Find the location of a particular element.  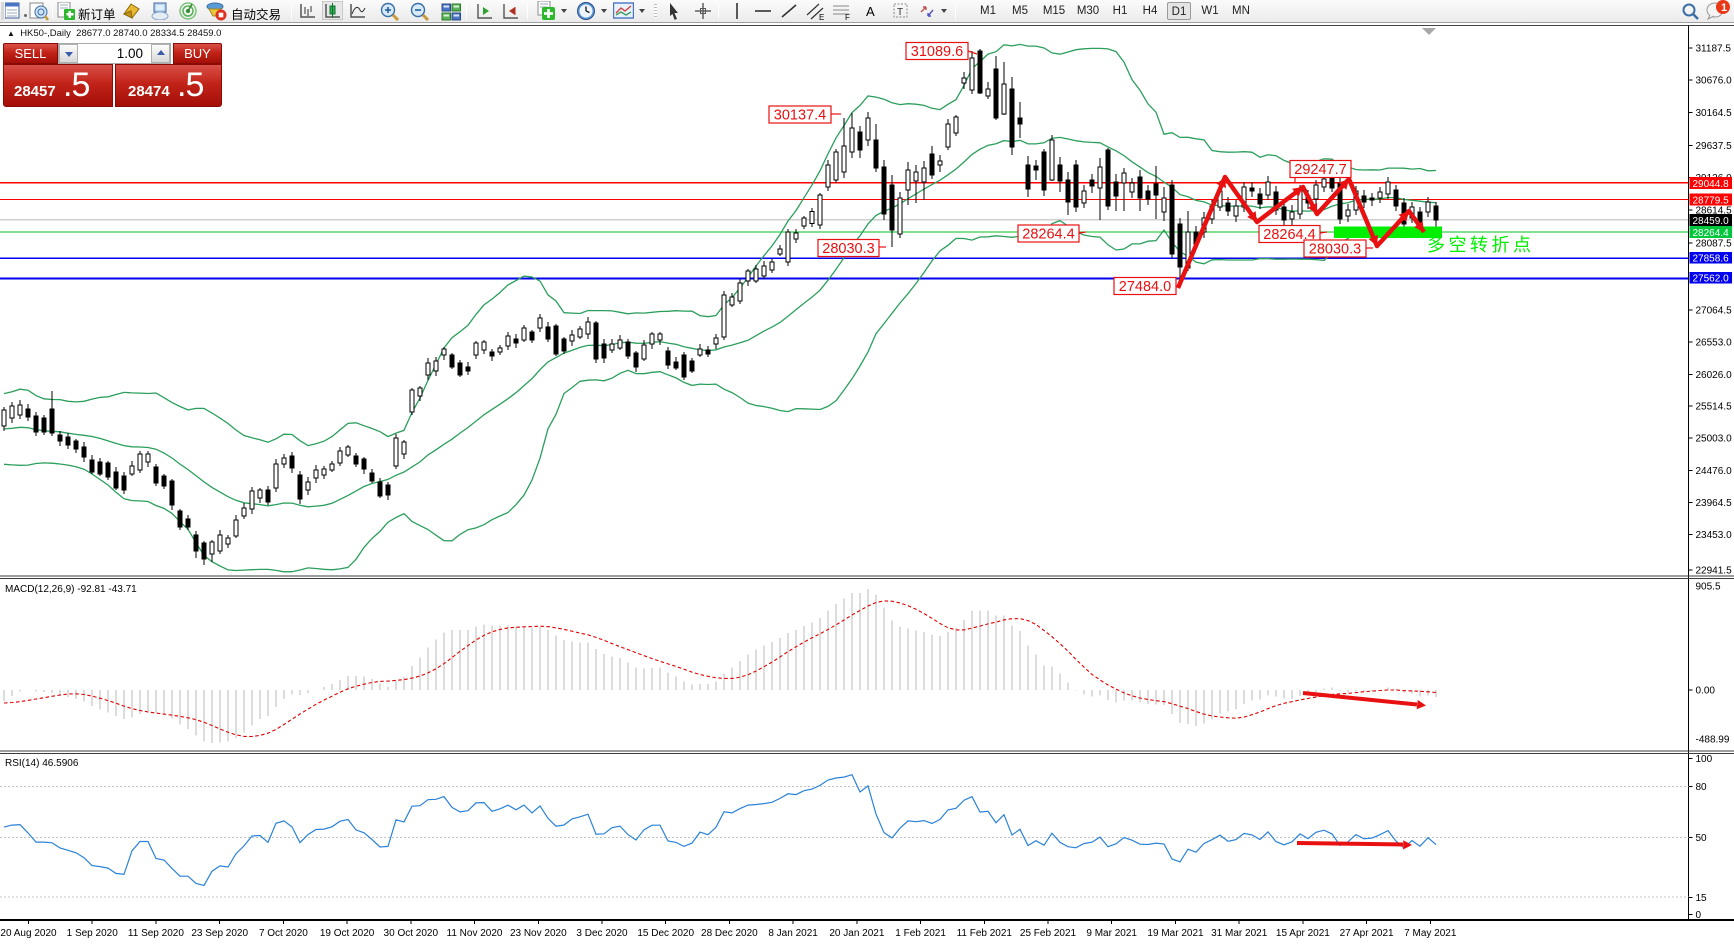

svg-text: 27064.5 is located at coordinates (1714, 310).